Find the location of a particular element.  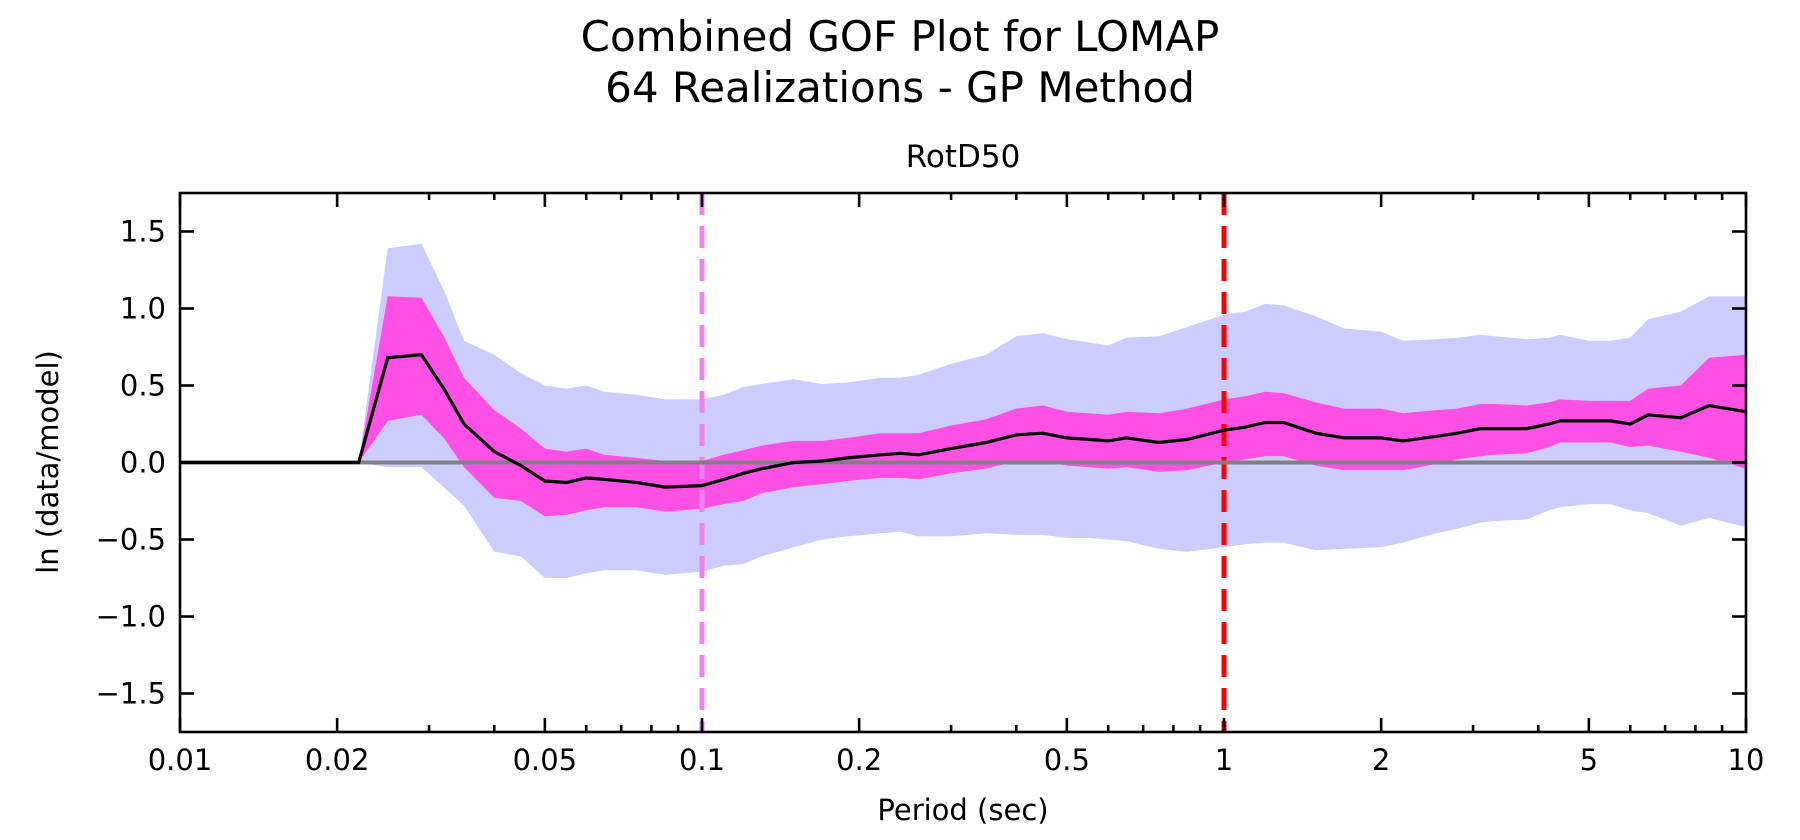

y-tick-label: 0.0 is located at coordinates (143, 463).